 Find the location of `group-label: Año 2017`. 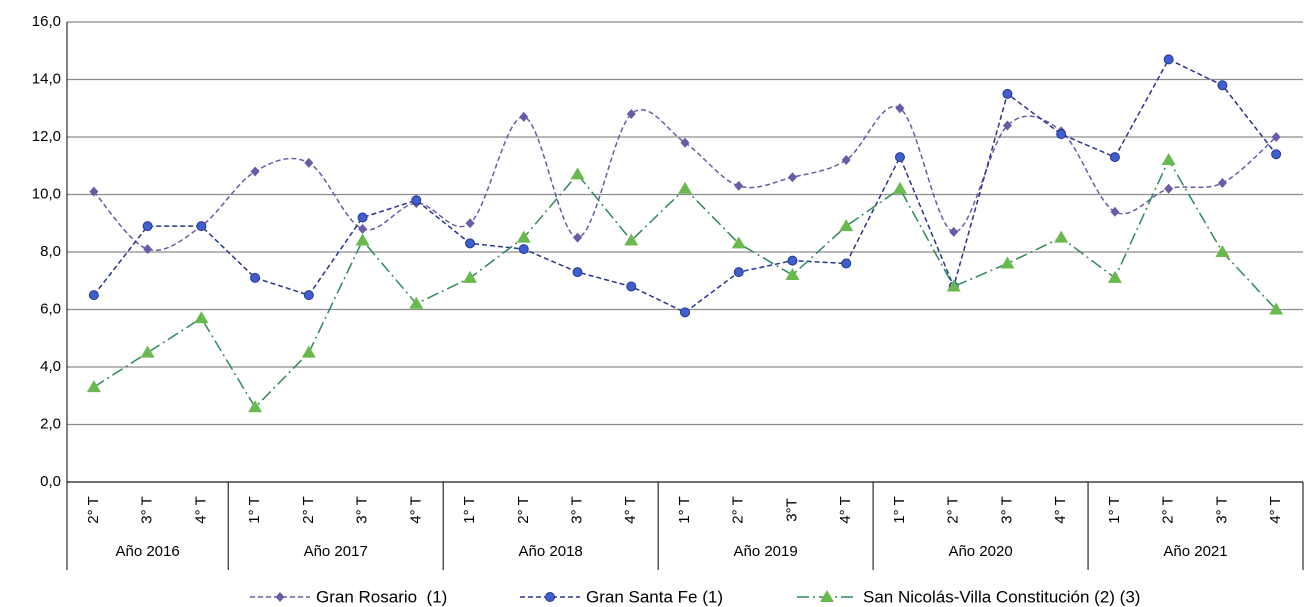

group-label: Año 2017 is located at coordinates (336, 551).